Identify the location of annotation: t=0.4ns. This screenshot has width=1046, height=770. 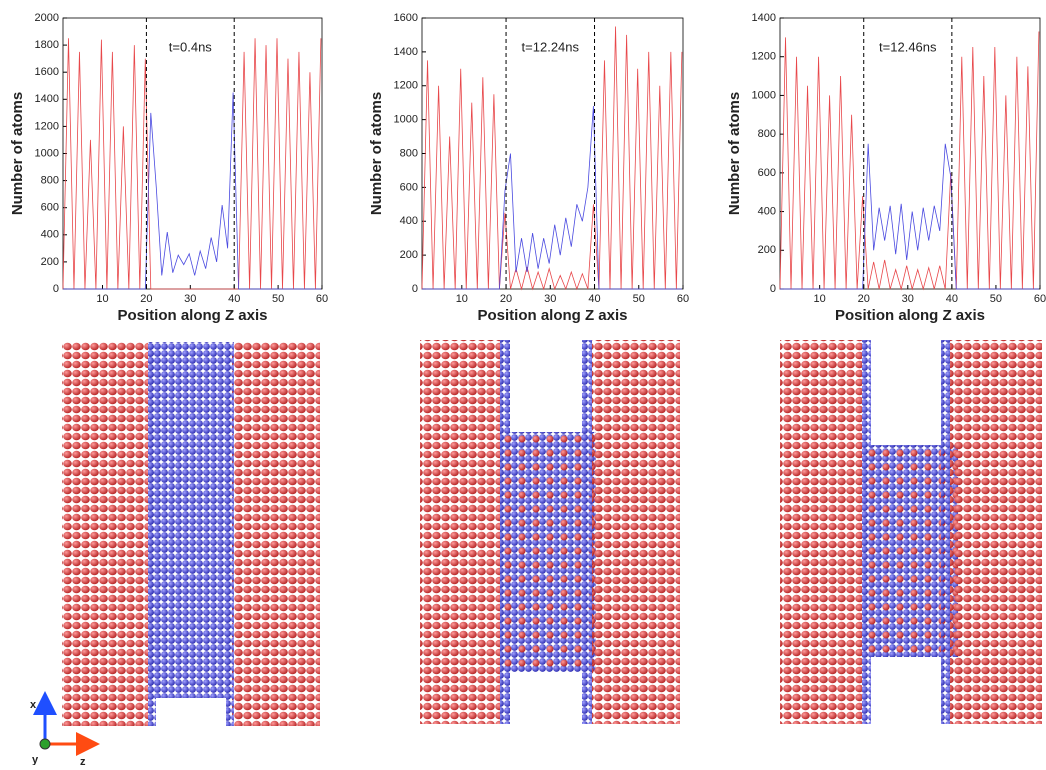
(191, 46).